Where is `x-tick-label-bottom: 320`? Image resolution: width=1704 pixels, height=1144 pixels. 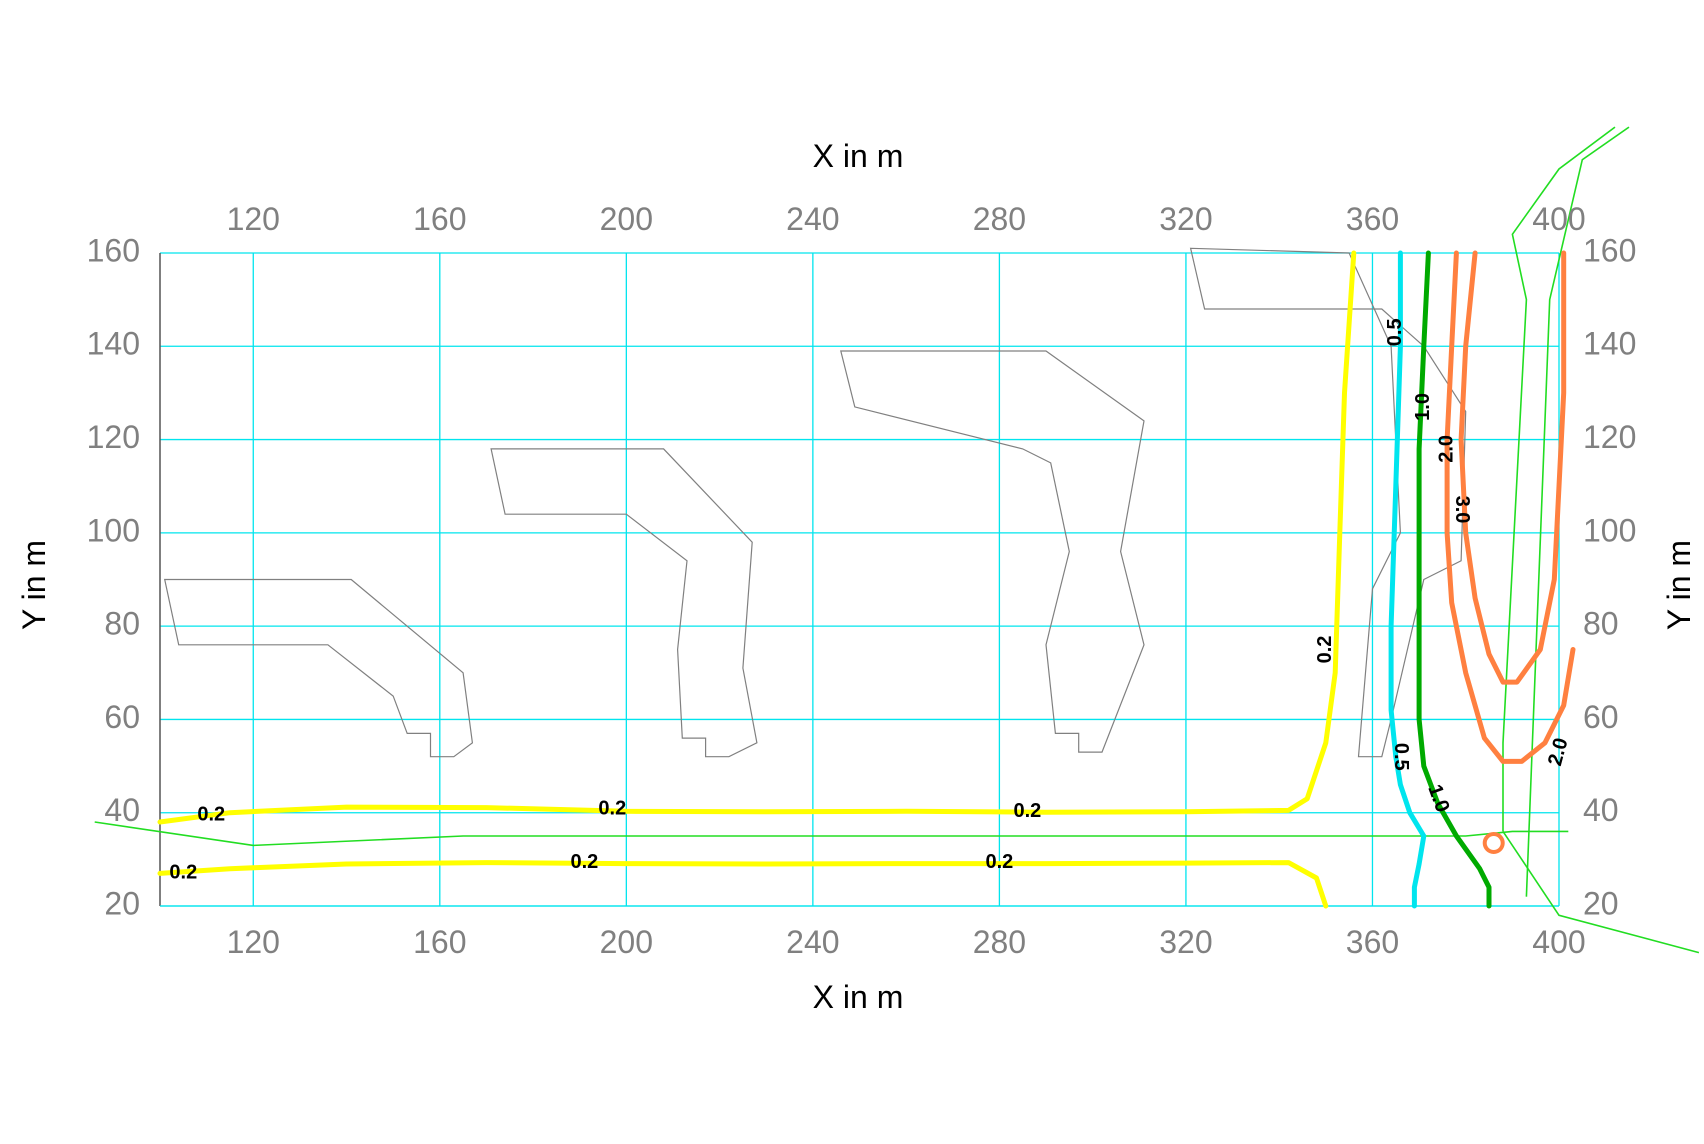
x-tick-label-bottom: 320 is located at coordinates (1185, 942).